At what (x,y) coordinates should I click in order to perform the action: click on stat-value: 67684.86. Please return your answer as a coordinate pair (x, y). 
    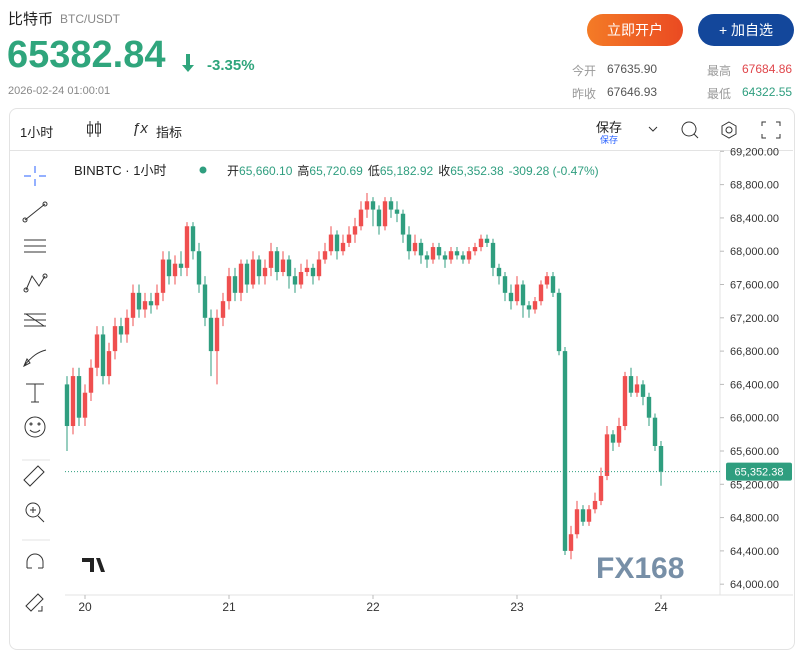
    Looking at the image, I should click on (767, 69).